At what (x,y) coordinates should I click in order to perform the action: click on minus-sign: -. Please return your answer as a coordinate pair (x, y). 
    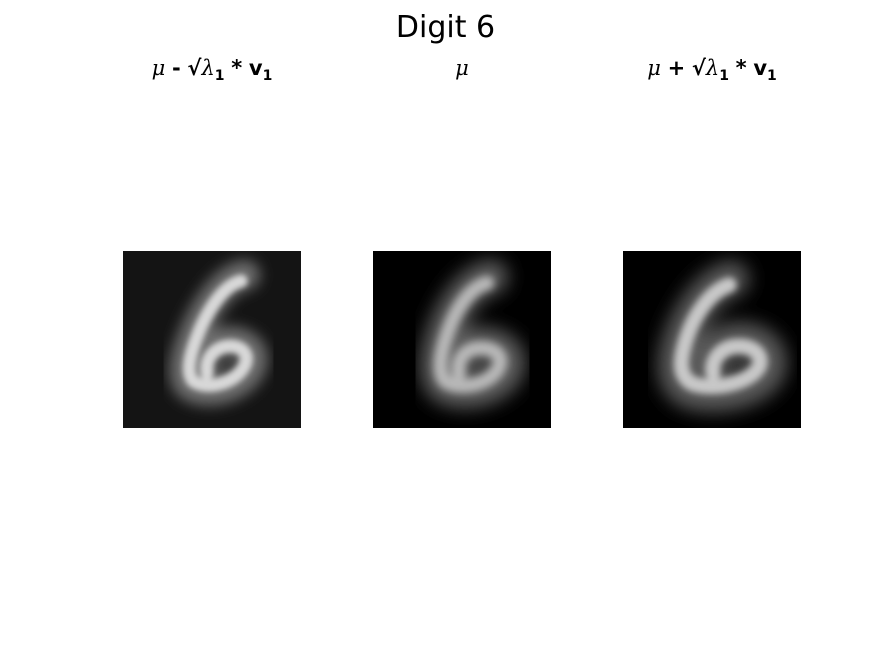
    Looking at the image, I should click on (176, 68).